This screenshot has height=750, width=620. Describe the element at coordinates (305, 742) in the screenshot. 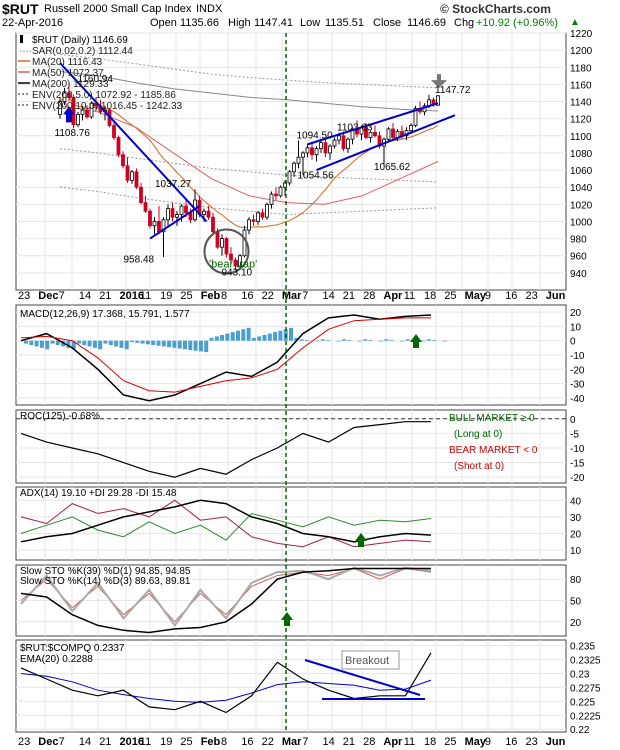

I see `x-tick-label-bottom: 7` at that location.